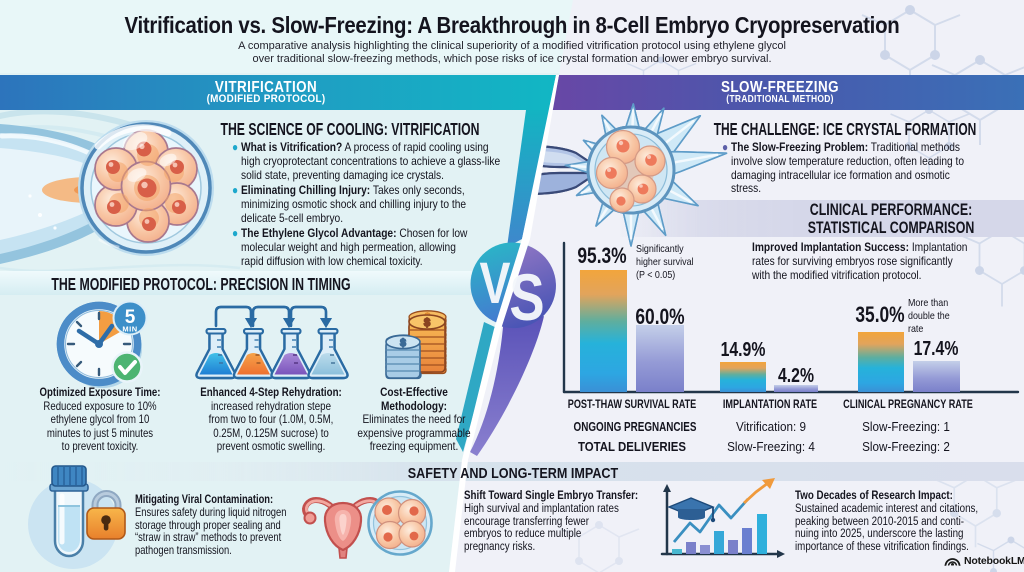 The width and height of the screenshot is (1024, 572). What do you see at coordinates (129, 329) in the screenshot?
I see `svg-text: MIN` at bounding box center [129, 329].